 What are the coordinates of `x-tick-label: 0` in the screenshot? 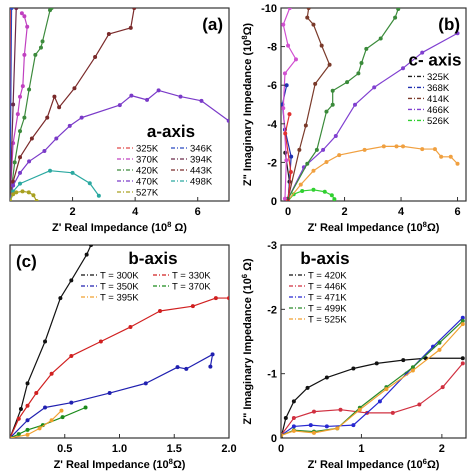 It's located at (288, 212).